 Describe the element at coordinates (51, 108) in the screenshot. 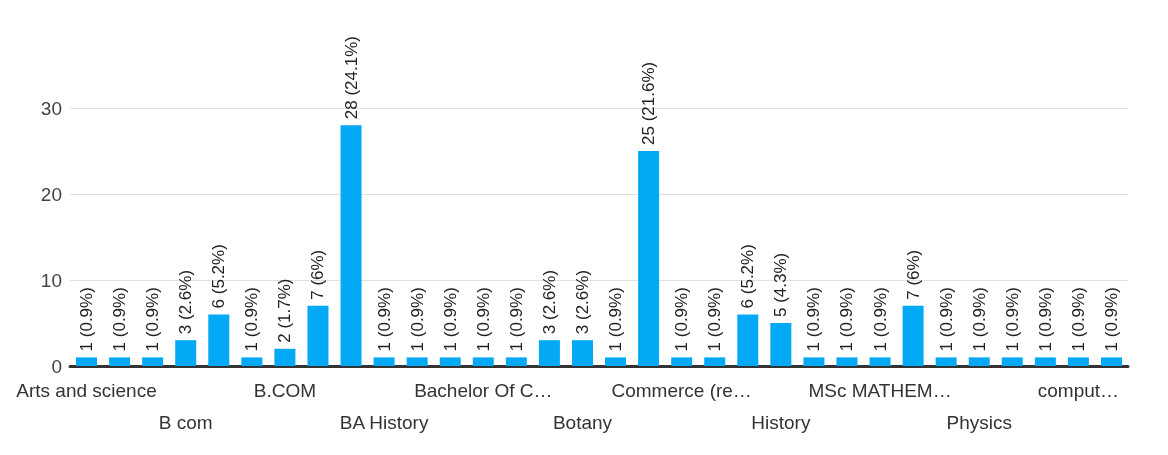

I see `y-tick-label: 30` at that location.